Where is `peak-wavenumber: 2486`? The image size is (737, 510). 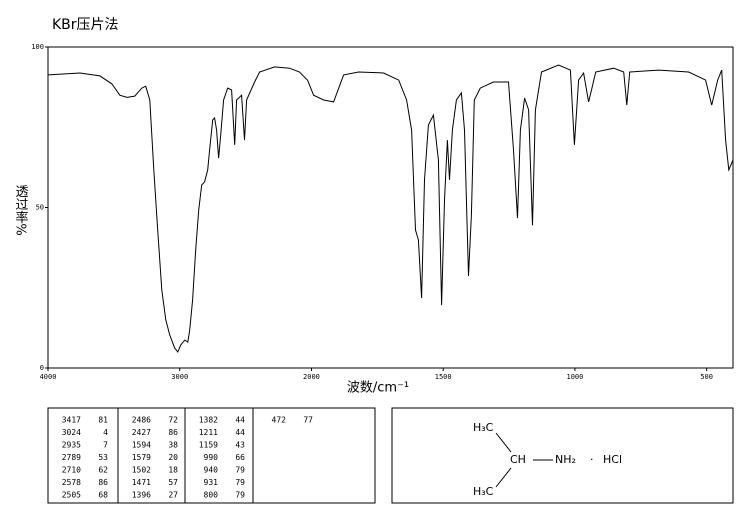 peak-wavenumber: 2486 is located at coordinates (141, 420).